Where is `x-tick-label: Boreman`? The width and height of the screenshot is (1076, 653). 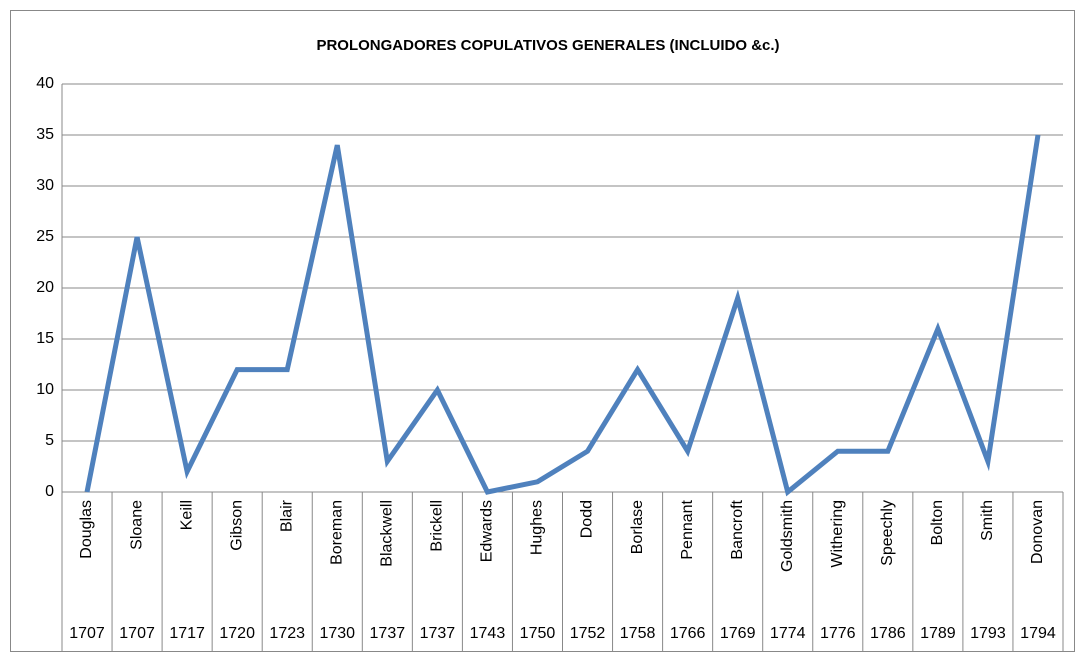
x-tick-label: Boreman is located at coordinates (336, 532).